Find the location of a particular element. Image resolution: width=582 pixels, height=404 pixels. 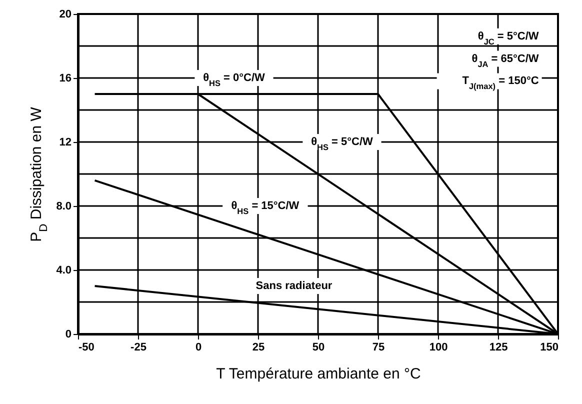

annotation: Sans radiateur is located at coordinates (294, 286).